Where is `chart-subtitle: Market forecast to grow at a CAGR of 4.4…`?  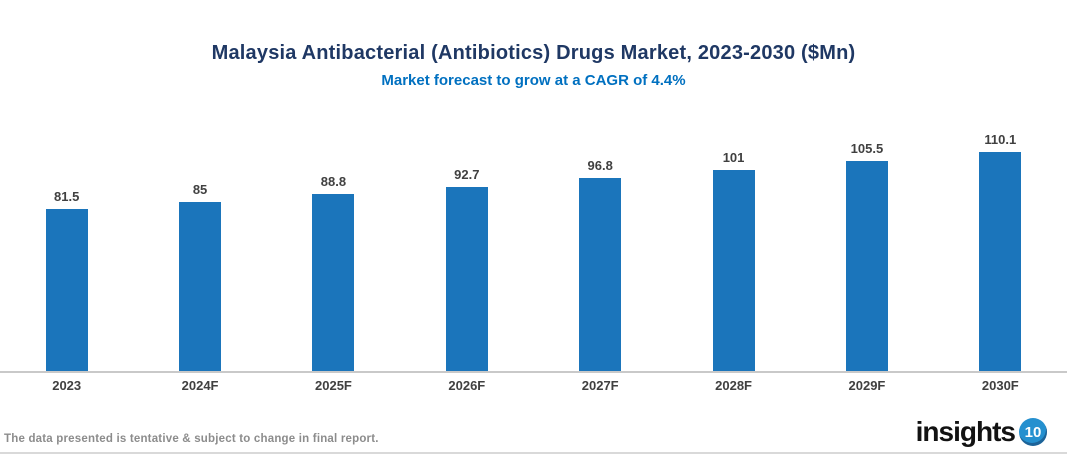
chart-subtitle: Market forecast to grow at a CAGR of 4.4… is located at coordinates (533, 80).